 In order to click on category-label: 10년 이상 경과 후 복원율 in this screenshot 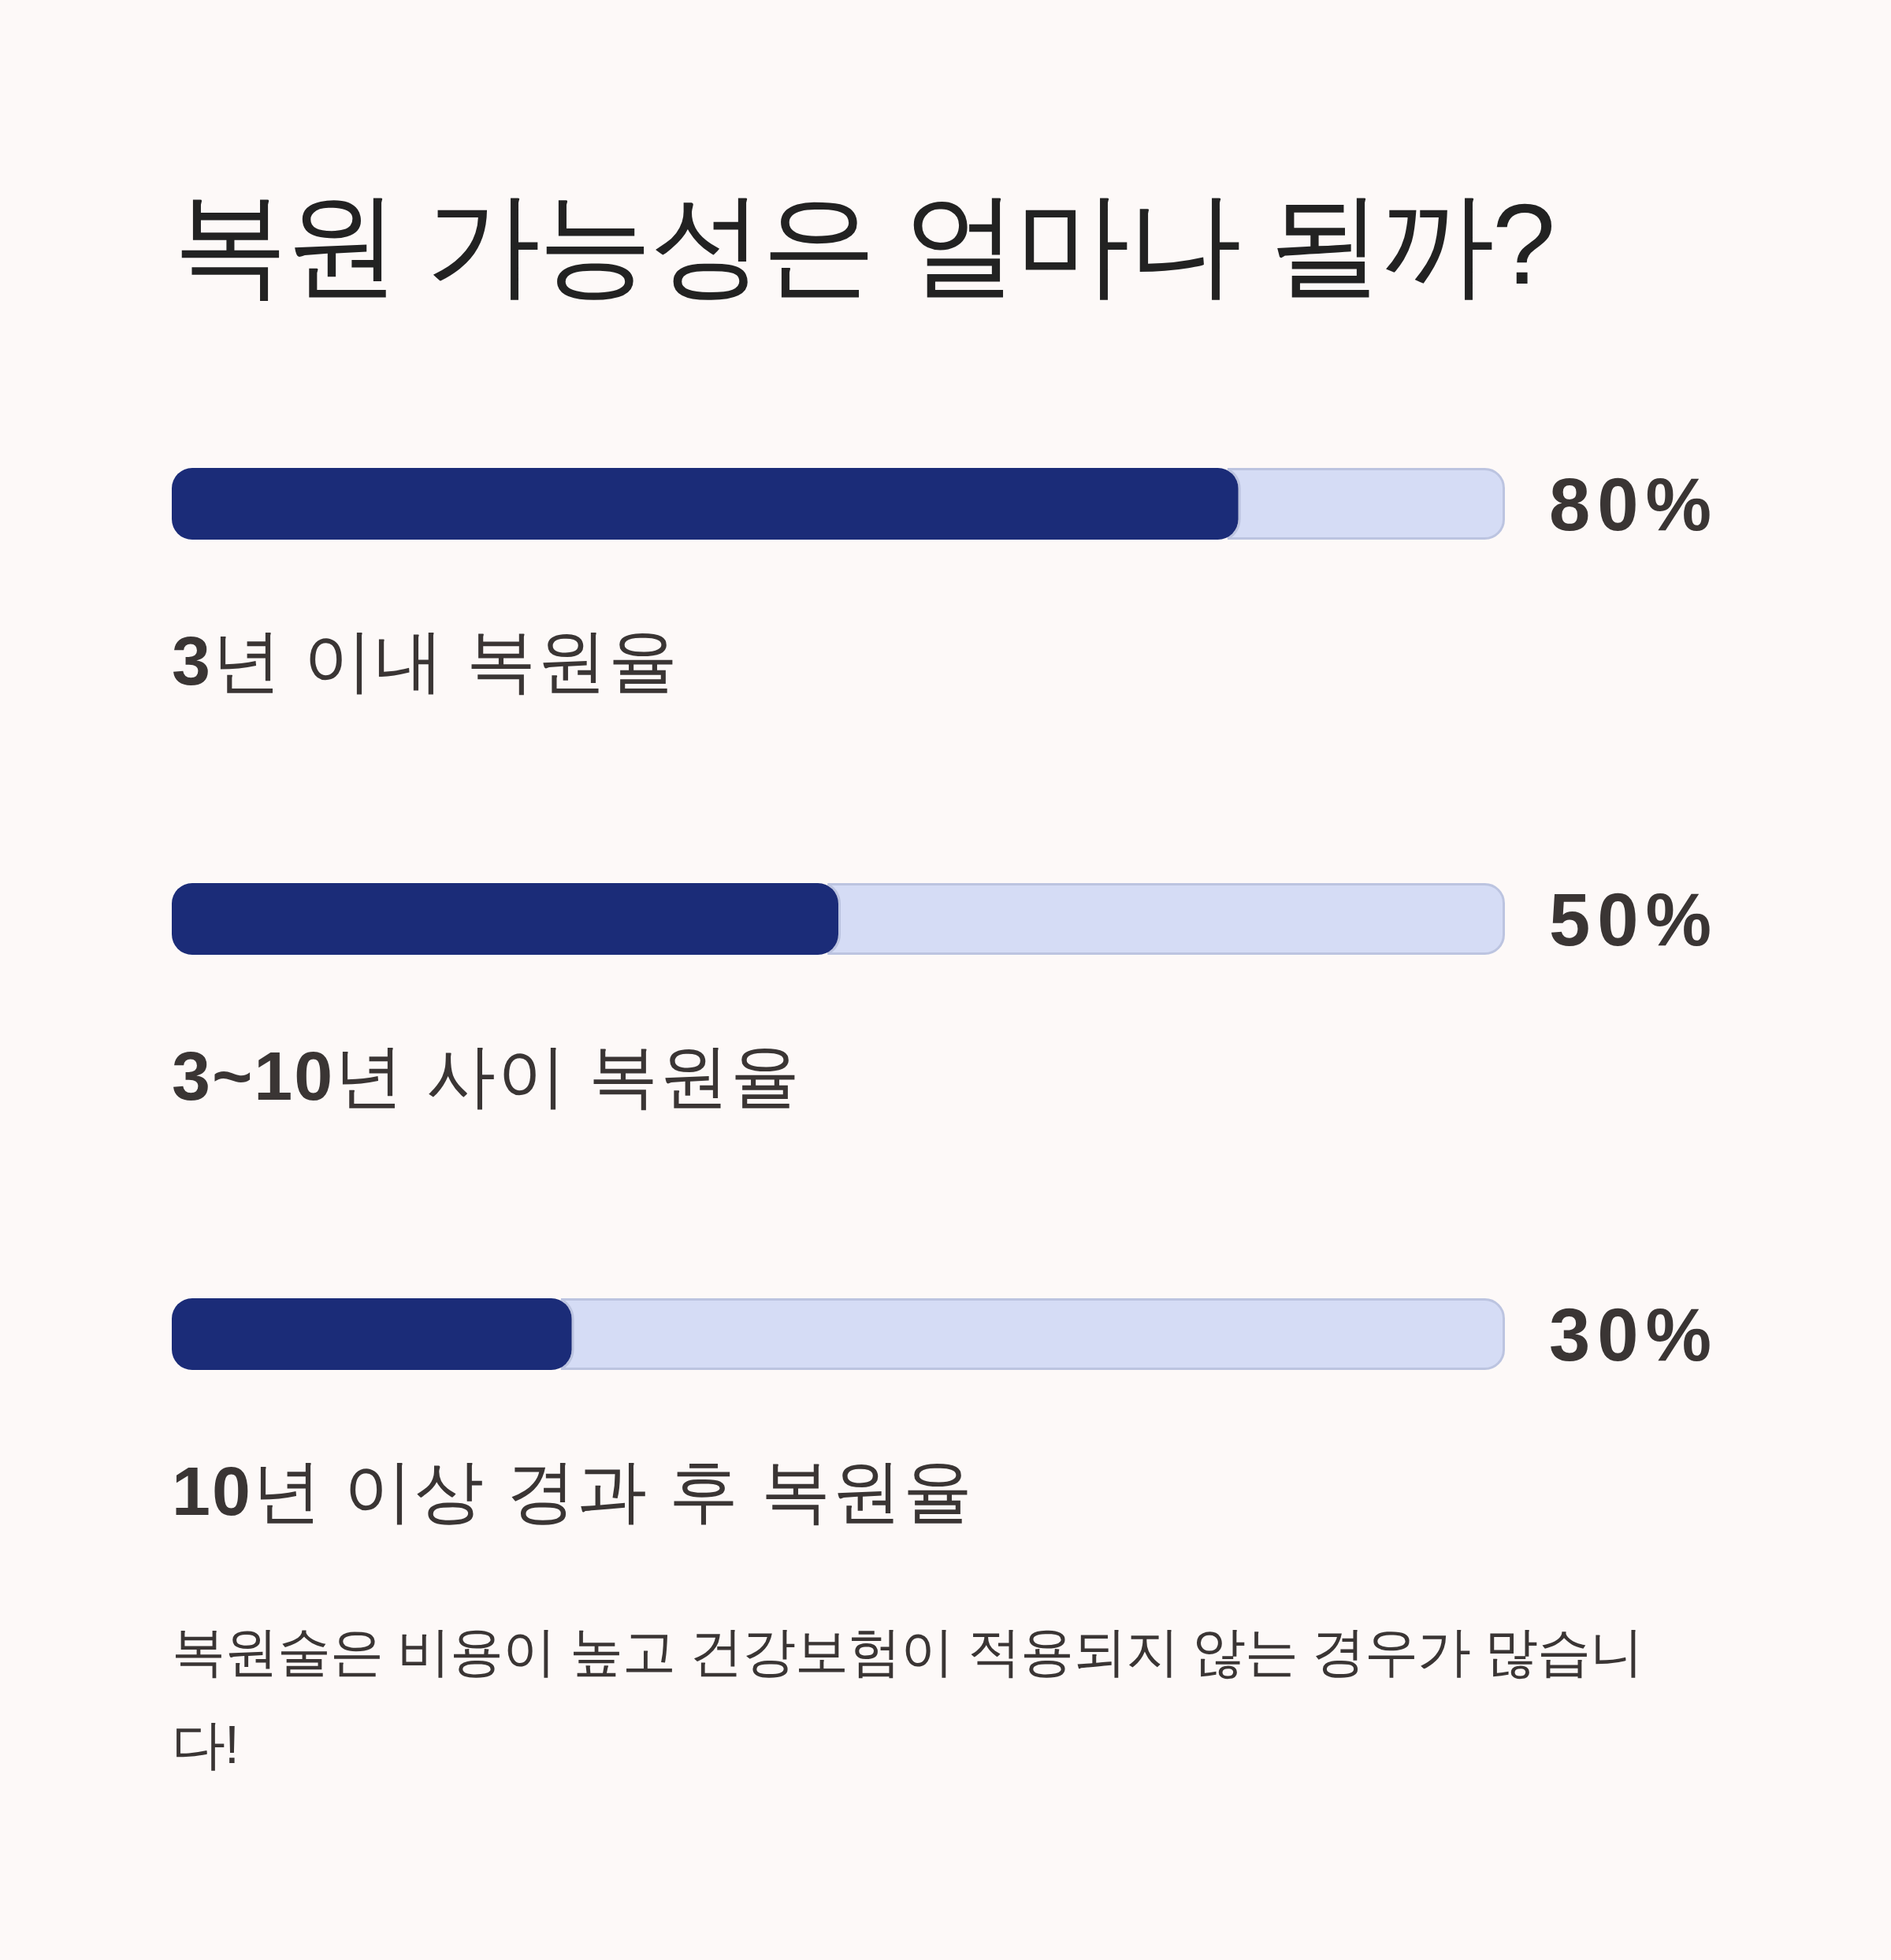, I will do `click(573, 1491)`.